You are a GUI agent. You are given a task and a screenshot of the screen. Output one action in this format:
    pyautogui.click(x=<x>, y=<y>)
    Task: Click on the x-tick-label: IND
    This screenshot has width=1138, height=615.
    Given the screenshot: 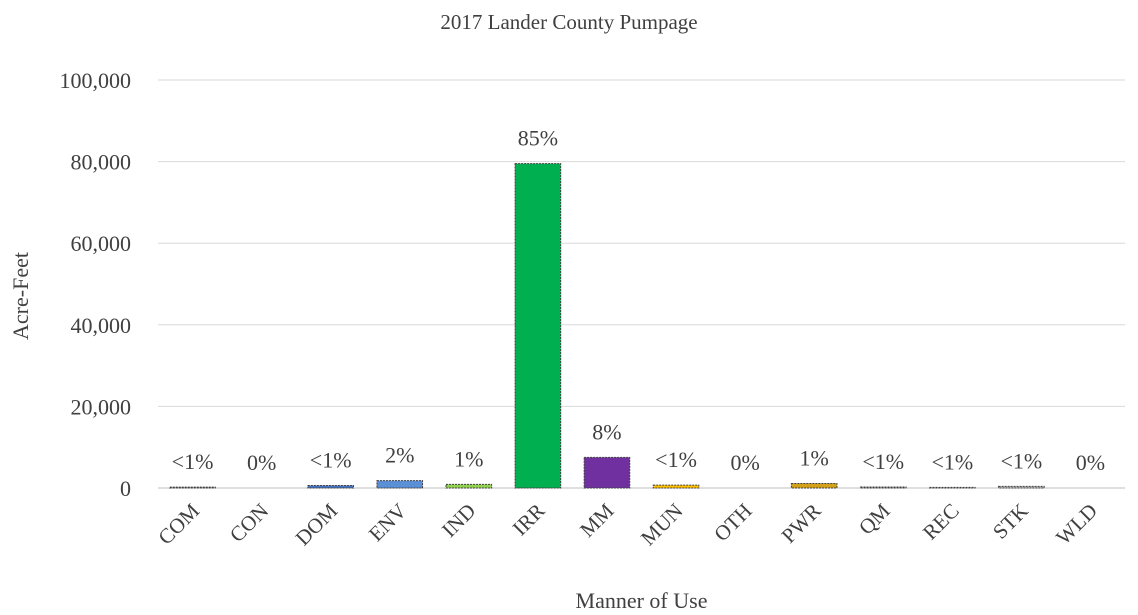 What is the action you would take?
    pyautogui.click(x=458, y=520)
    